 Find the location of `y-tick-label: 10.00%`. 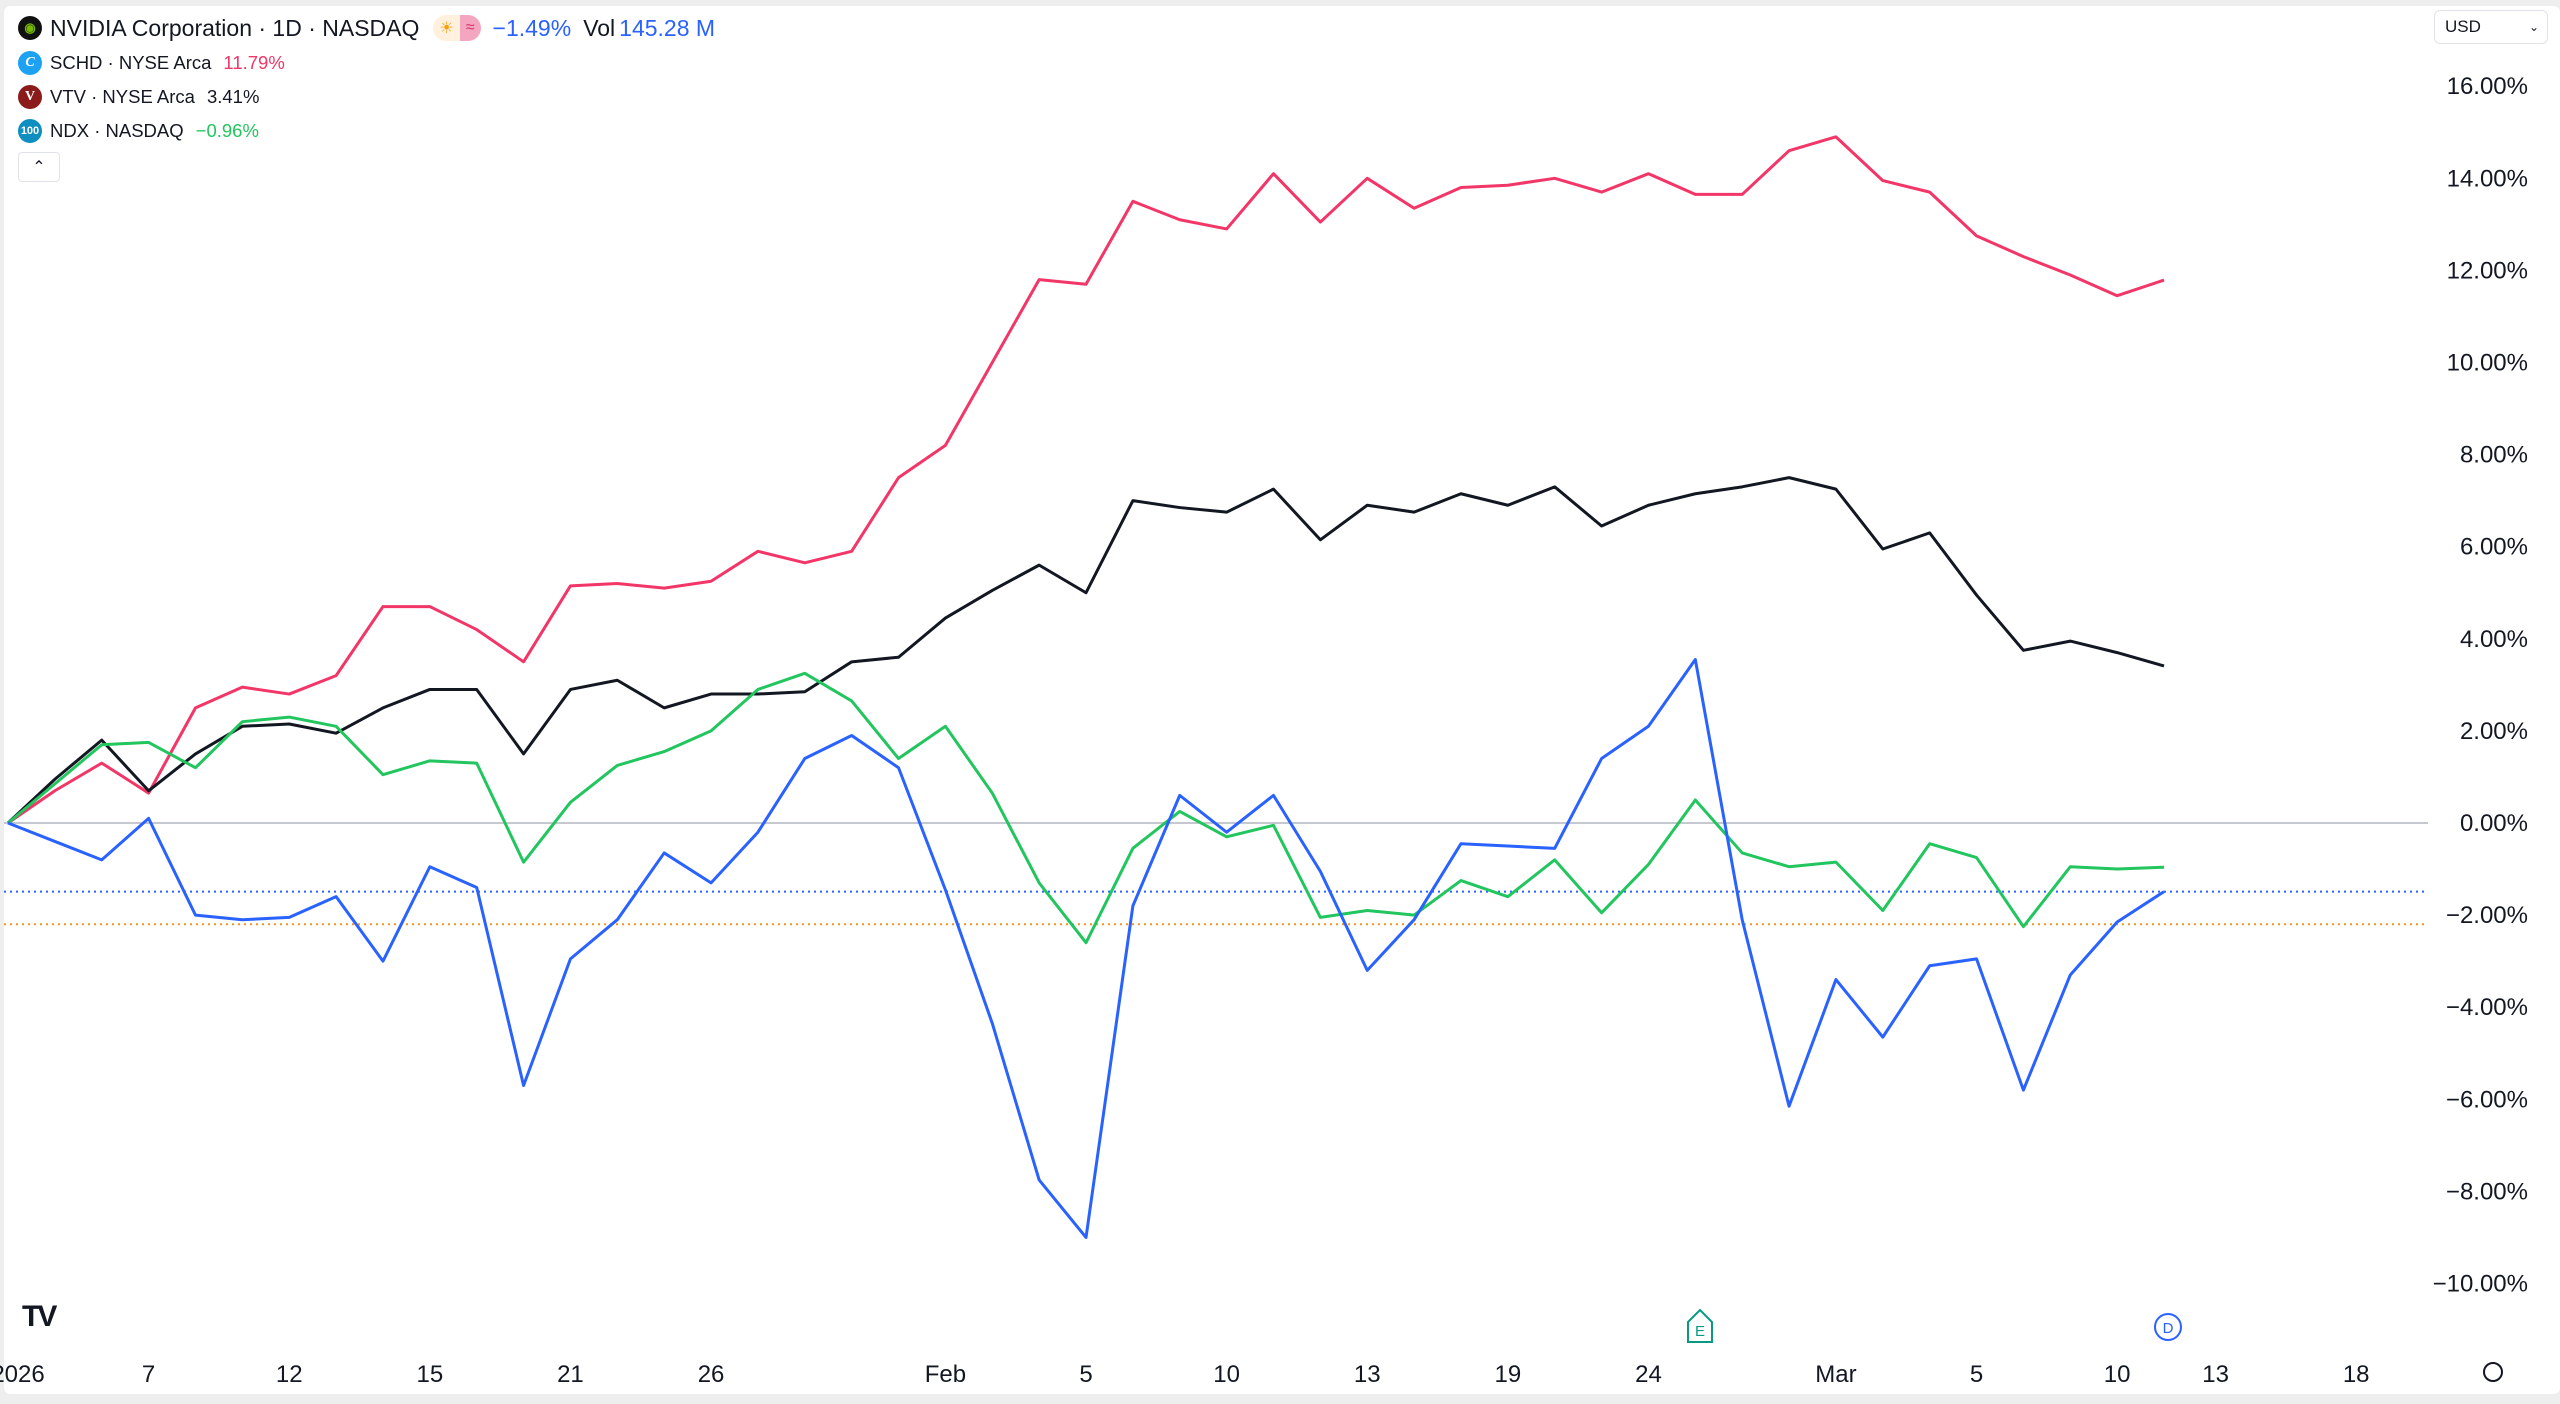

y-tick-label: 10.00% is located at coordinates (2487, 363).